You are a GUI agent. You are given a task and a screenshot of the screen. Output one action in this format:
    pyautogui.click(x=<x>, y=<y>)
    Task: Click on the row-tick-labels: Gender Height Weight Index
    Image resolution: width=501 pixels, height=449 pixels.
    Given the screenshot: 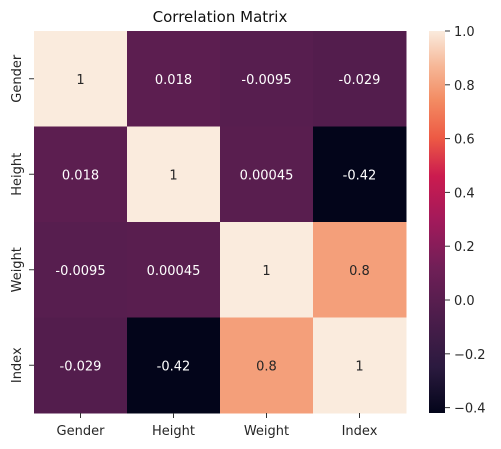 What is the action you would take?
    pyautogui.click(x=22, y=218)
    